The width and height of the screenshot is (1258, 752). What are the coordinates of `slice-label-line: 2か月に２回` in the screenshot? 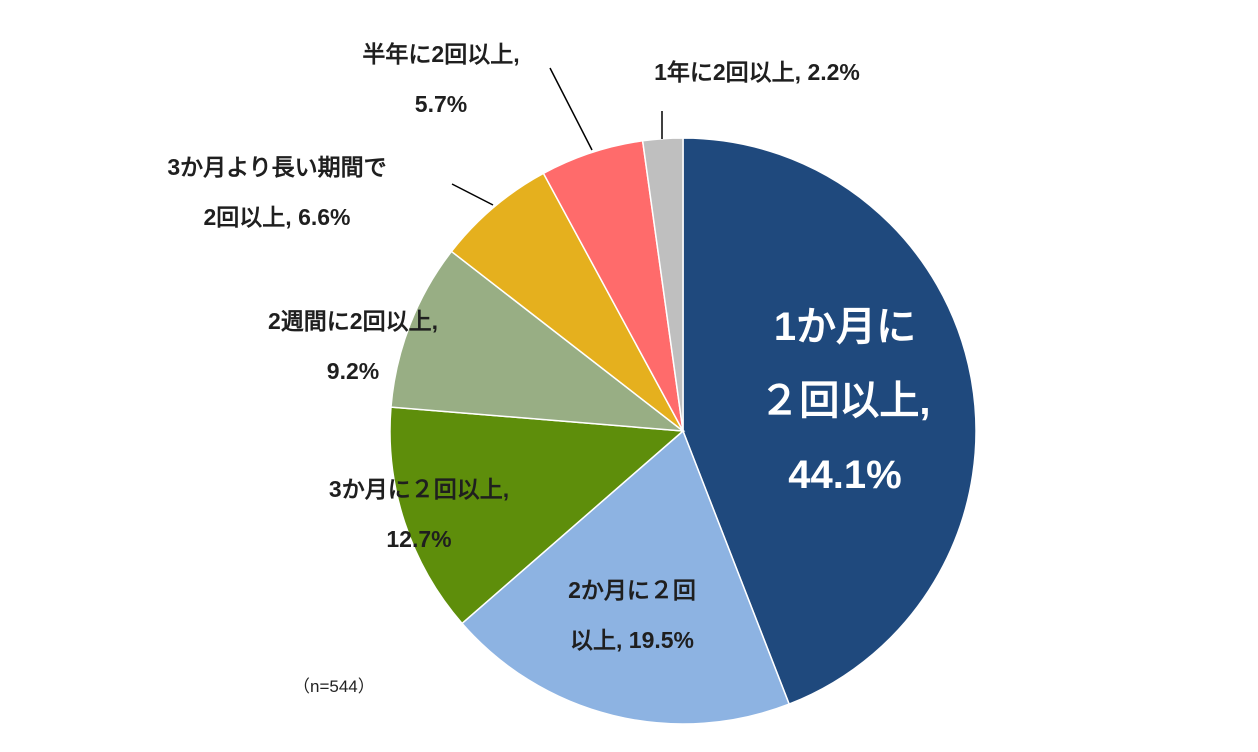 It's located at (632, 590).